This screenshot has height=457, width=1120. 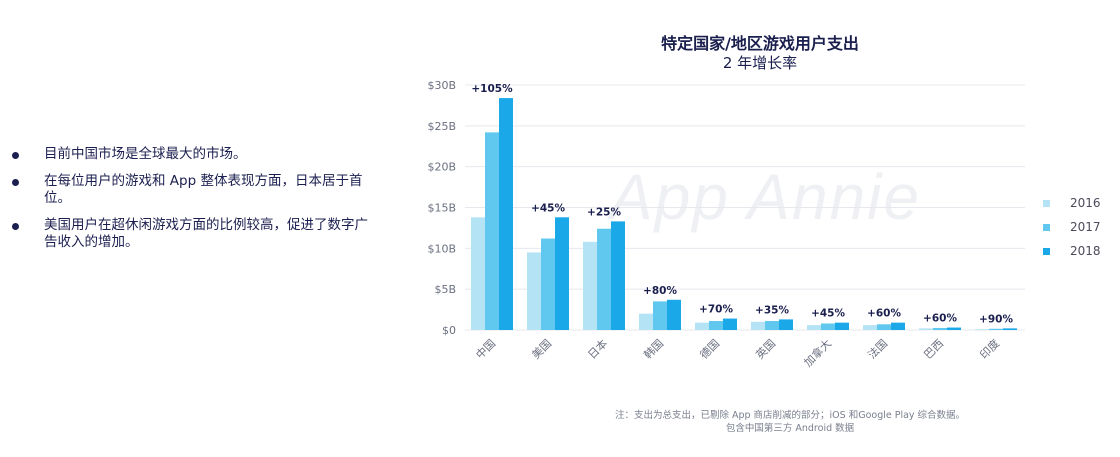 What do you see at coordinates (449, 330) in the screenshot?
I see `y-tick-label: $0` at bounding box center [449, 330].